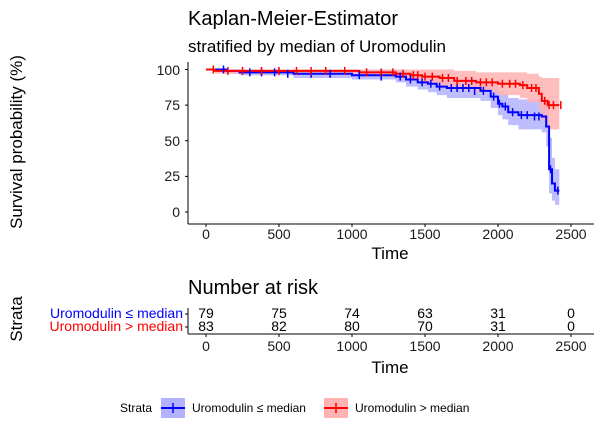  I want to click on risk-x-tick-label: 1500, so click(424, 346).